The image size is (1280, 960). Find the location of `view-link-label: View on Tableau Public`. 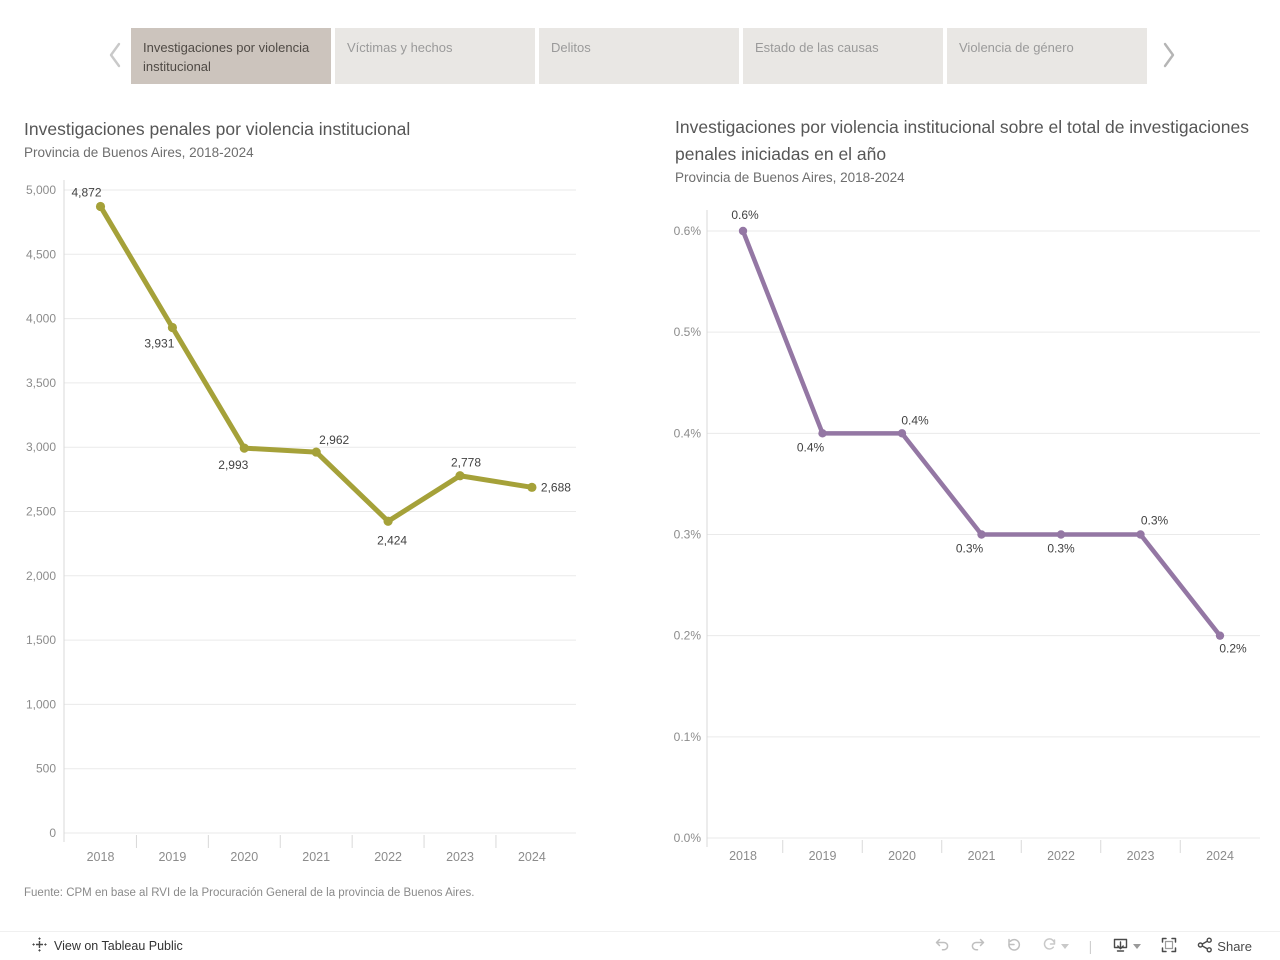

view-link-label: View on Tableau Public is located at coordinates (118, 946).